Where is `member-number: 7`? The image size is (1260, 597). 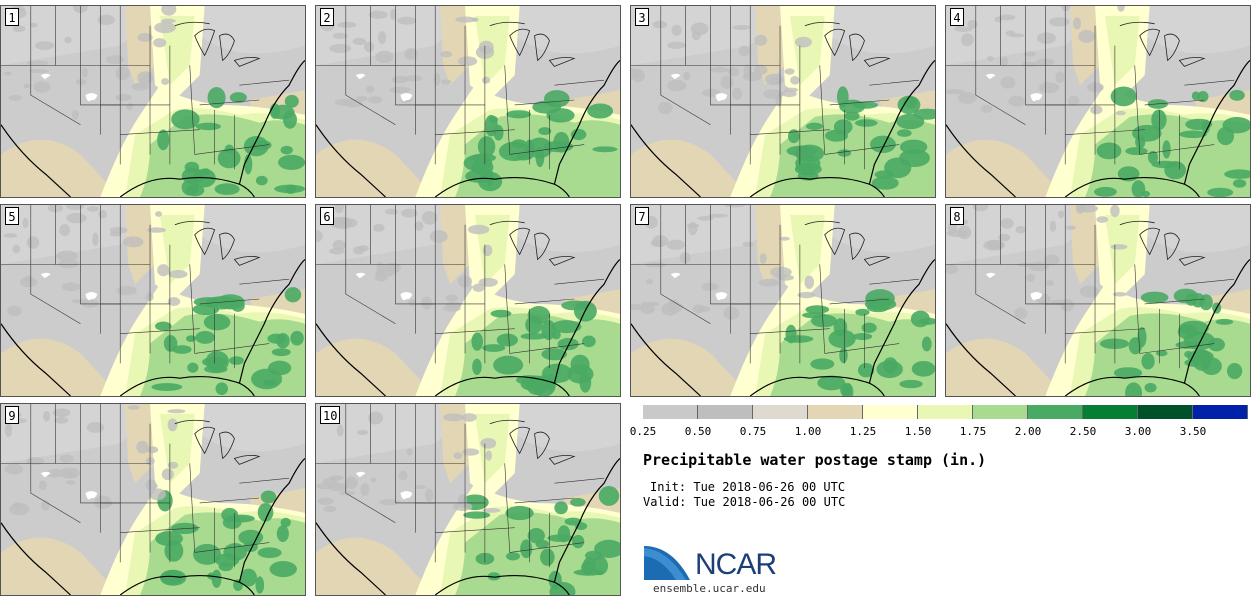 member-number: 7 is located at coordinates (642, 216).